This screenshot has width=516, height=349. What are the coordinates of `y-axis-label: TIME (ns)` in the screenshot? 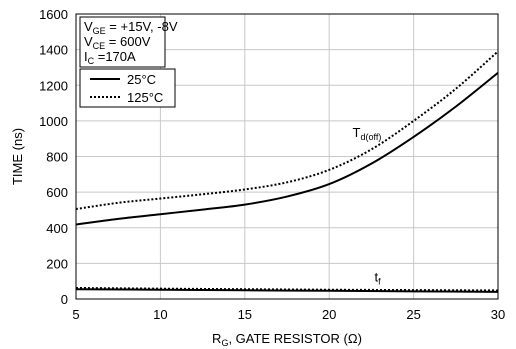 It's located at (17, 156).